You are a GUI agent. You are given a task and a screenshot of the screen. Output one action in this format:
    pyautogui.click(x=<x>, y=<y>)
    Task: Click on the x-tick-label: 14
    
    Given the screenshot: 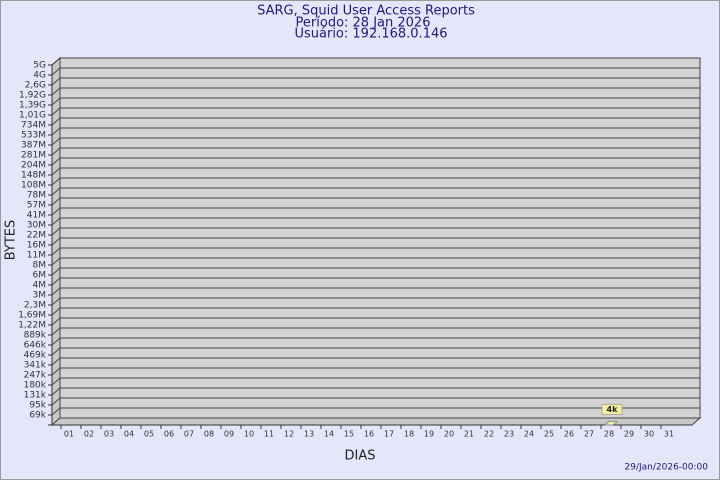 What is the action you would take?
    pyautogui.click(x=329, y=434)
    